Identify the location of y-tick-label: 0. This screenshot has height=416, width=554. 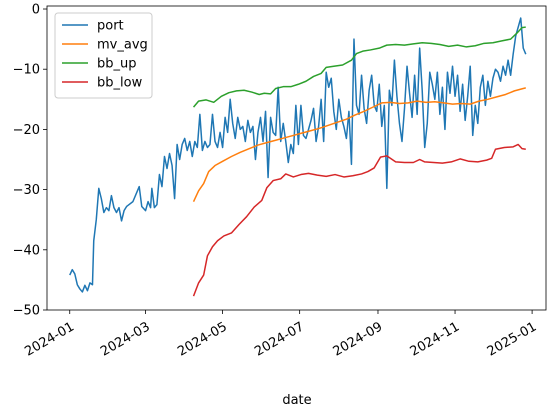
(36, 10).